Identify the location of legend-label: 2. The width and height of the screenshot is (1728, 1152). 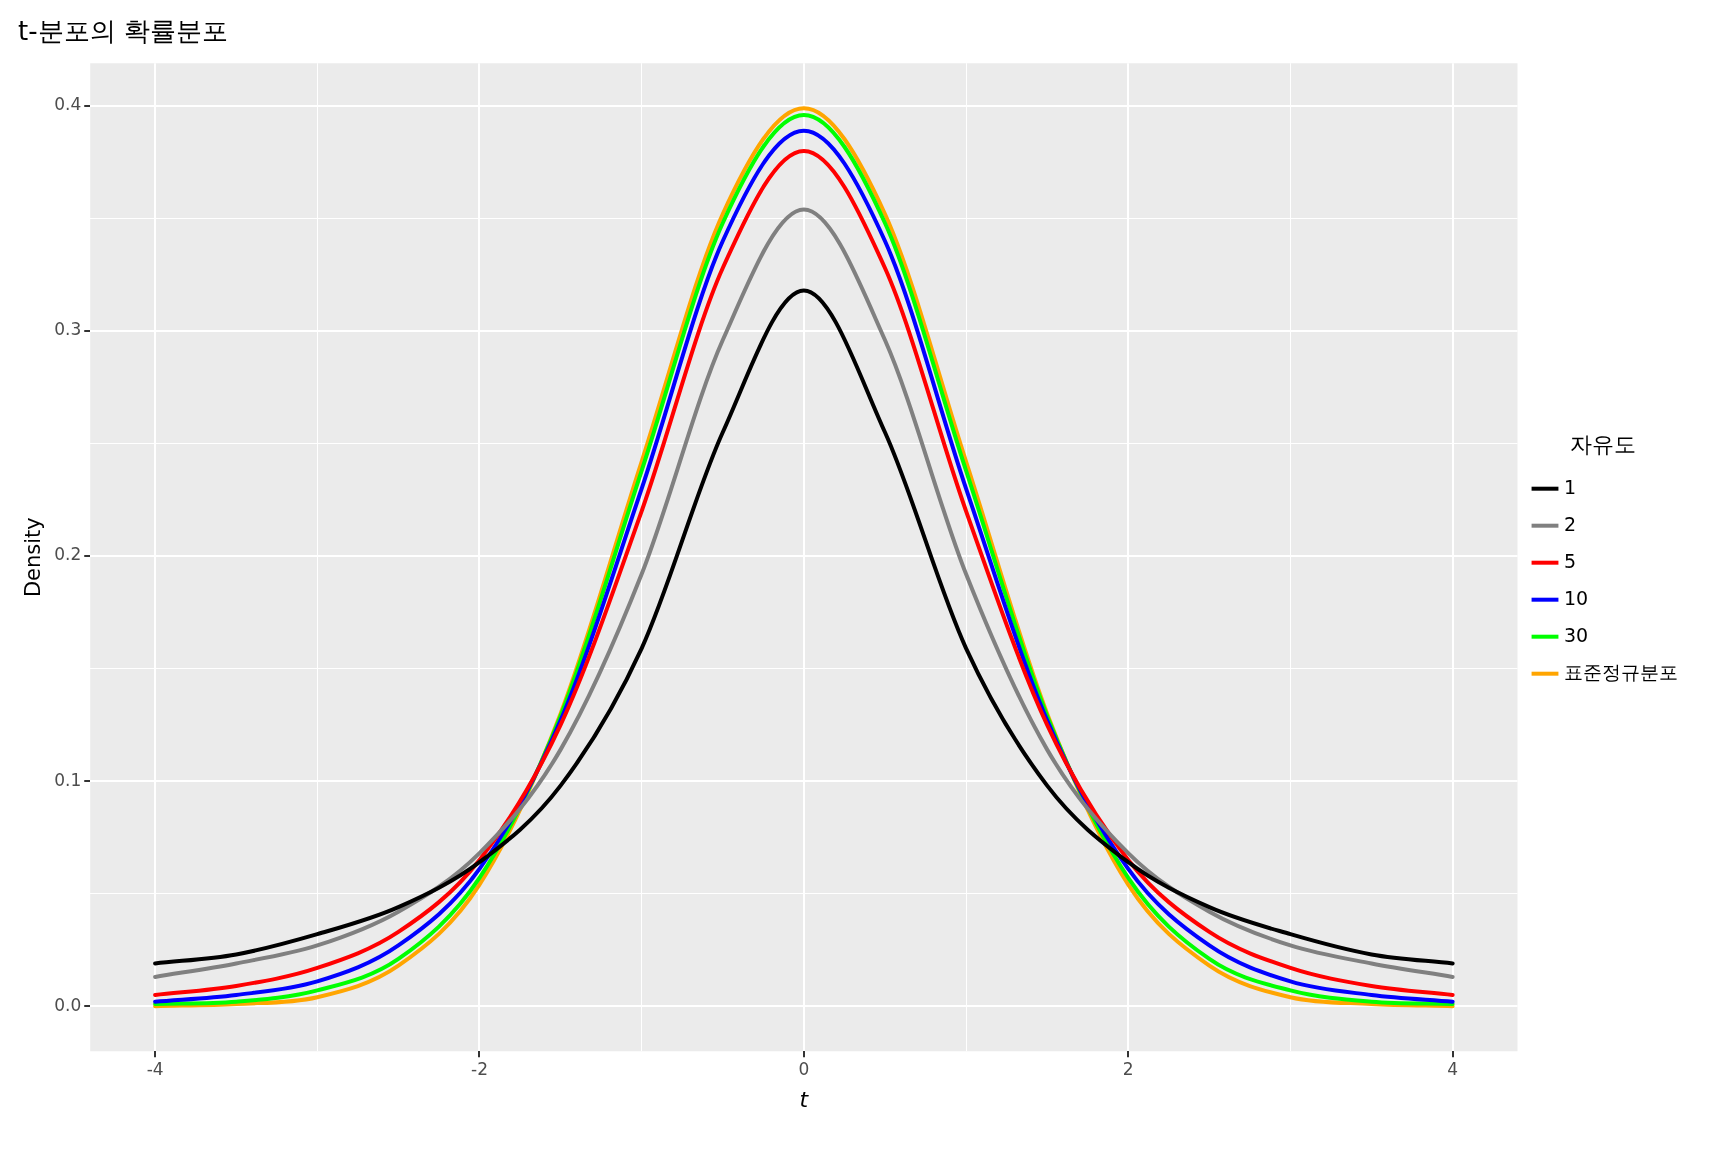
(1570, 523).